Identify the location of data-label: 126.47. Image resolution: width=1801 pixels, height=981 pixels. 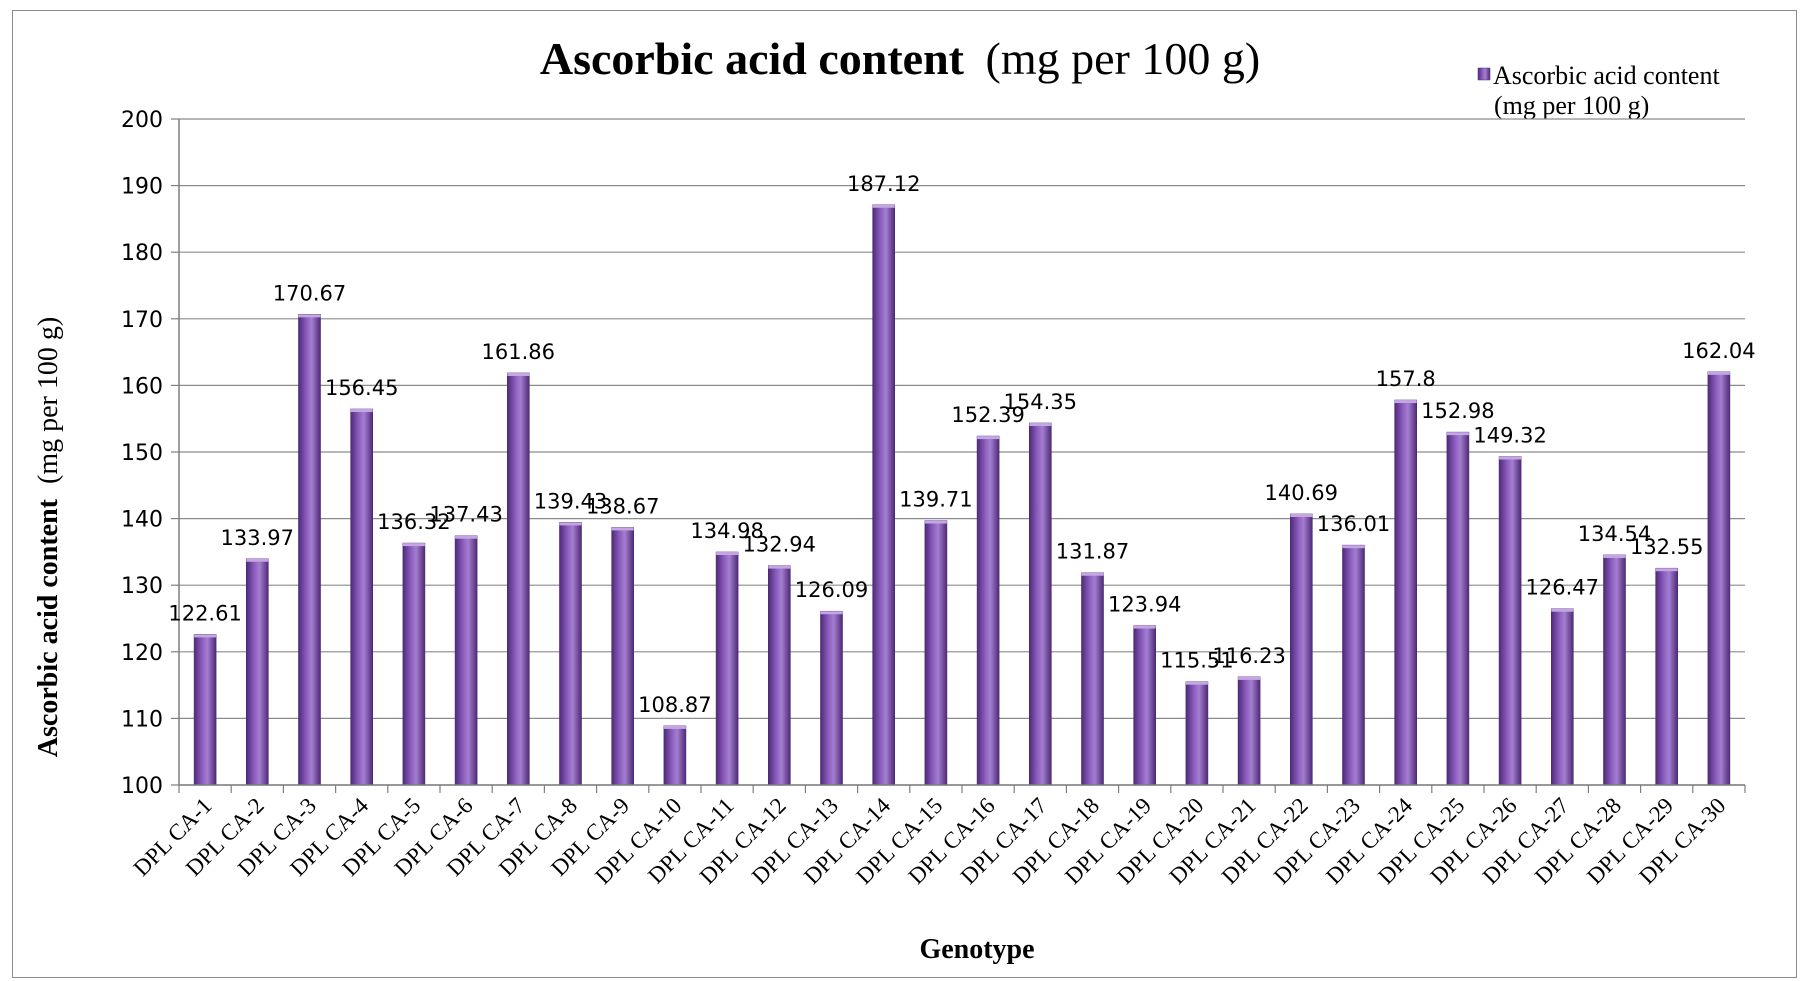
(1562, 588).